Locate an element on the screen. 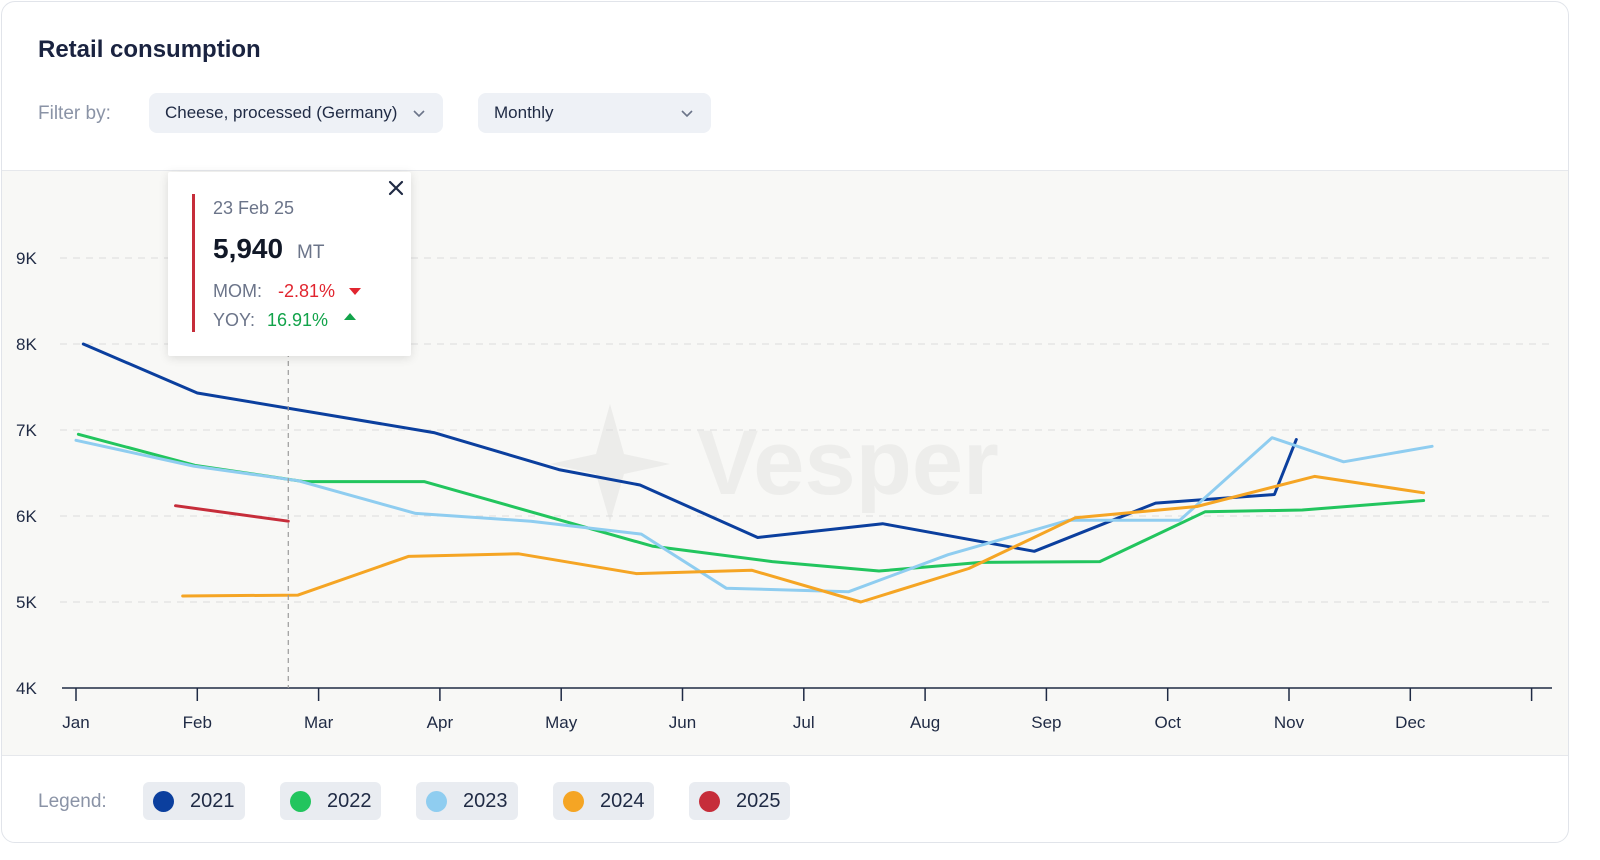 The height and width of the screenshot is (860, 1600). y-tick-label: 7K is located at coordinates (26, 430).